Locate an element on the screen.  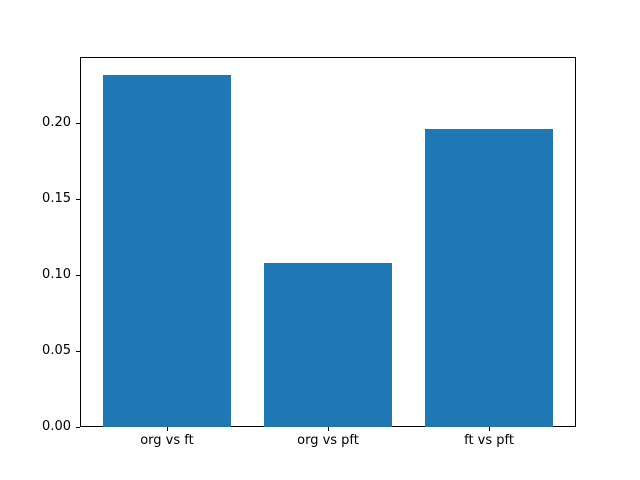
y-tick-label: 0.20 is located at coordinates (56, 123).